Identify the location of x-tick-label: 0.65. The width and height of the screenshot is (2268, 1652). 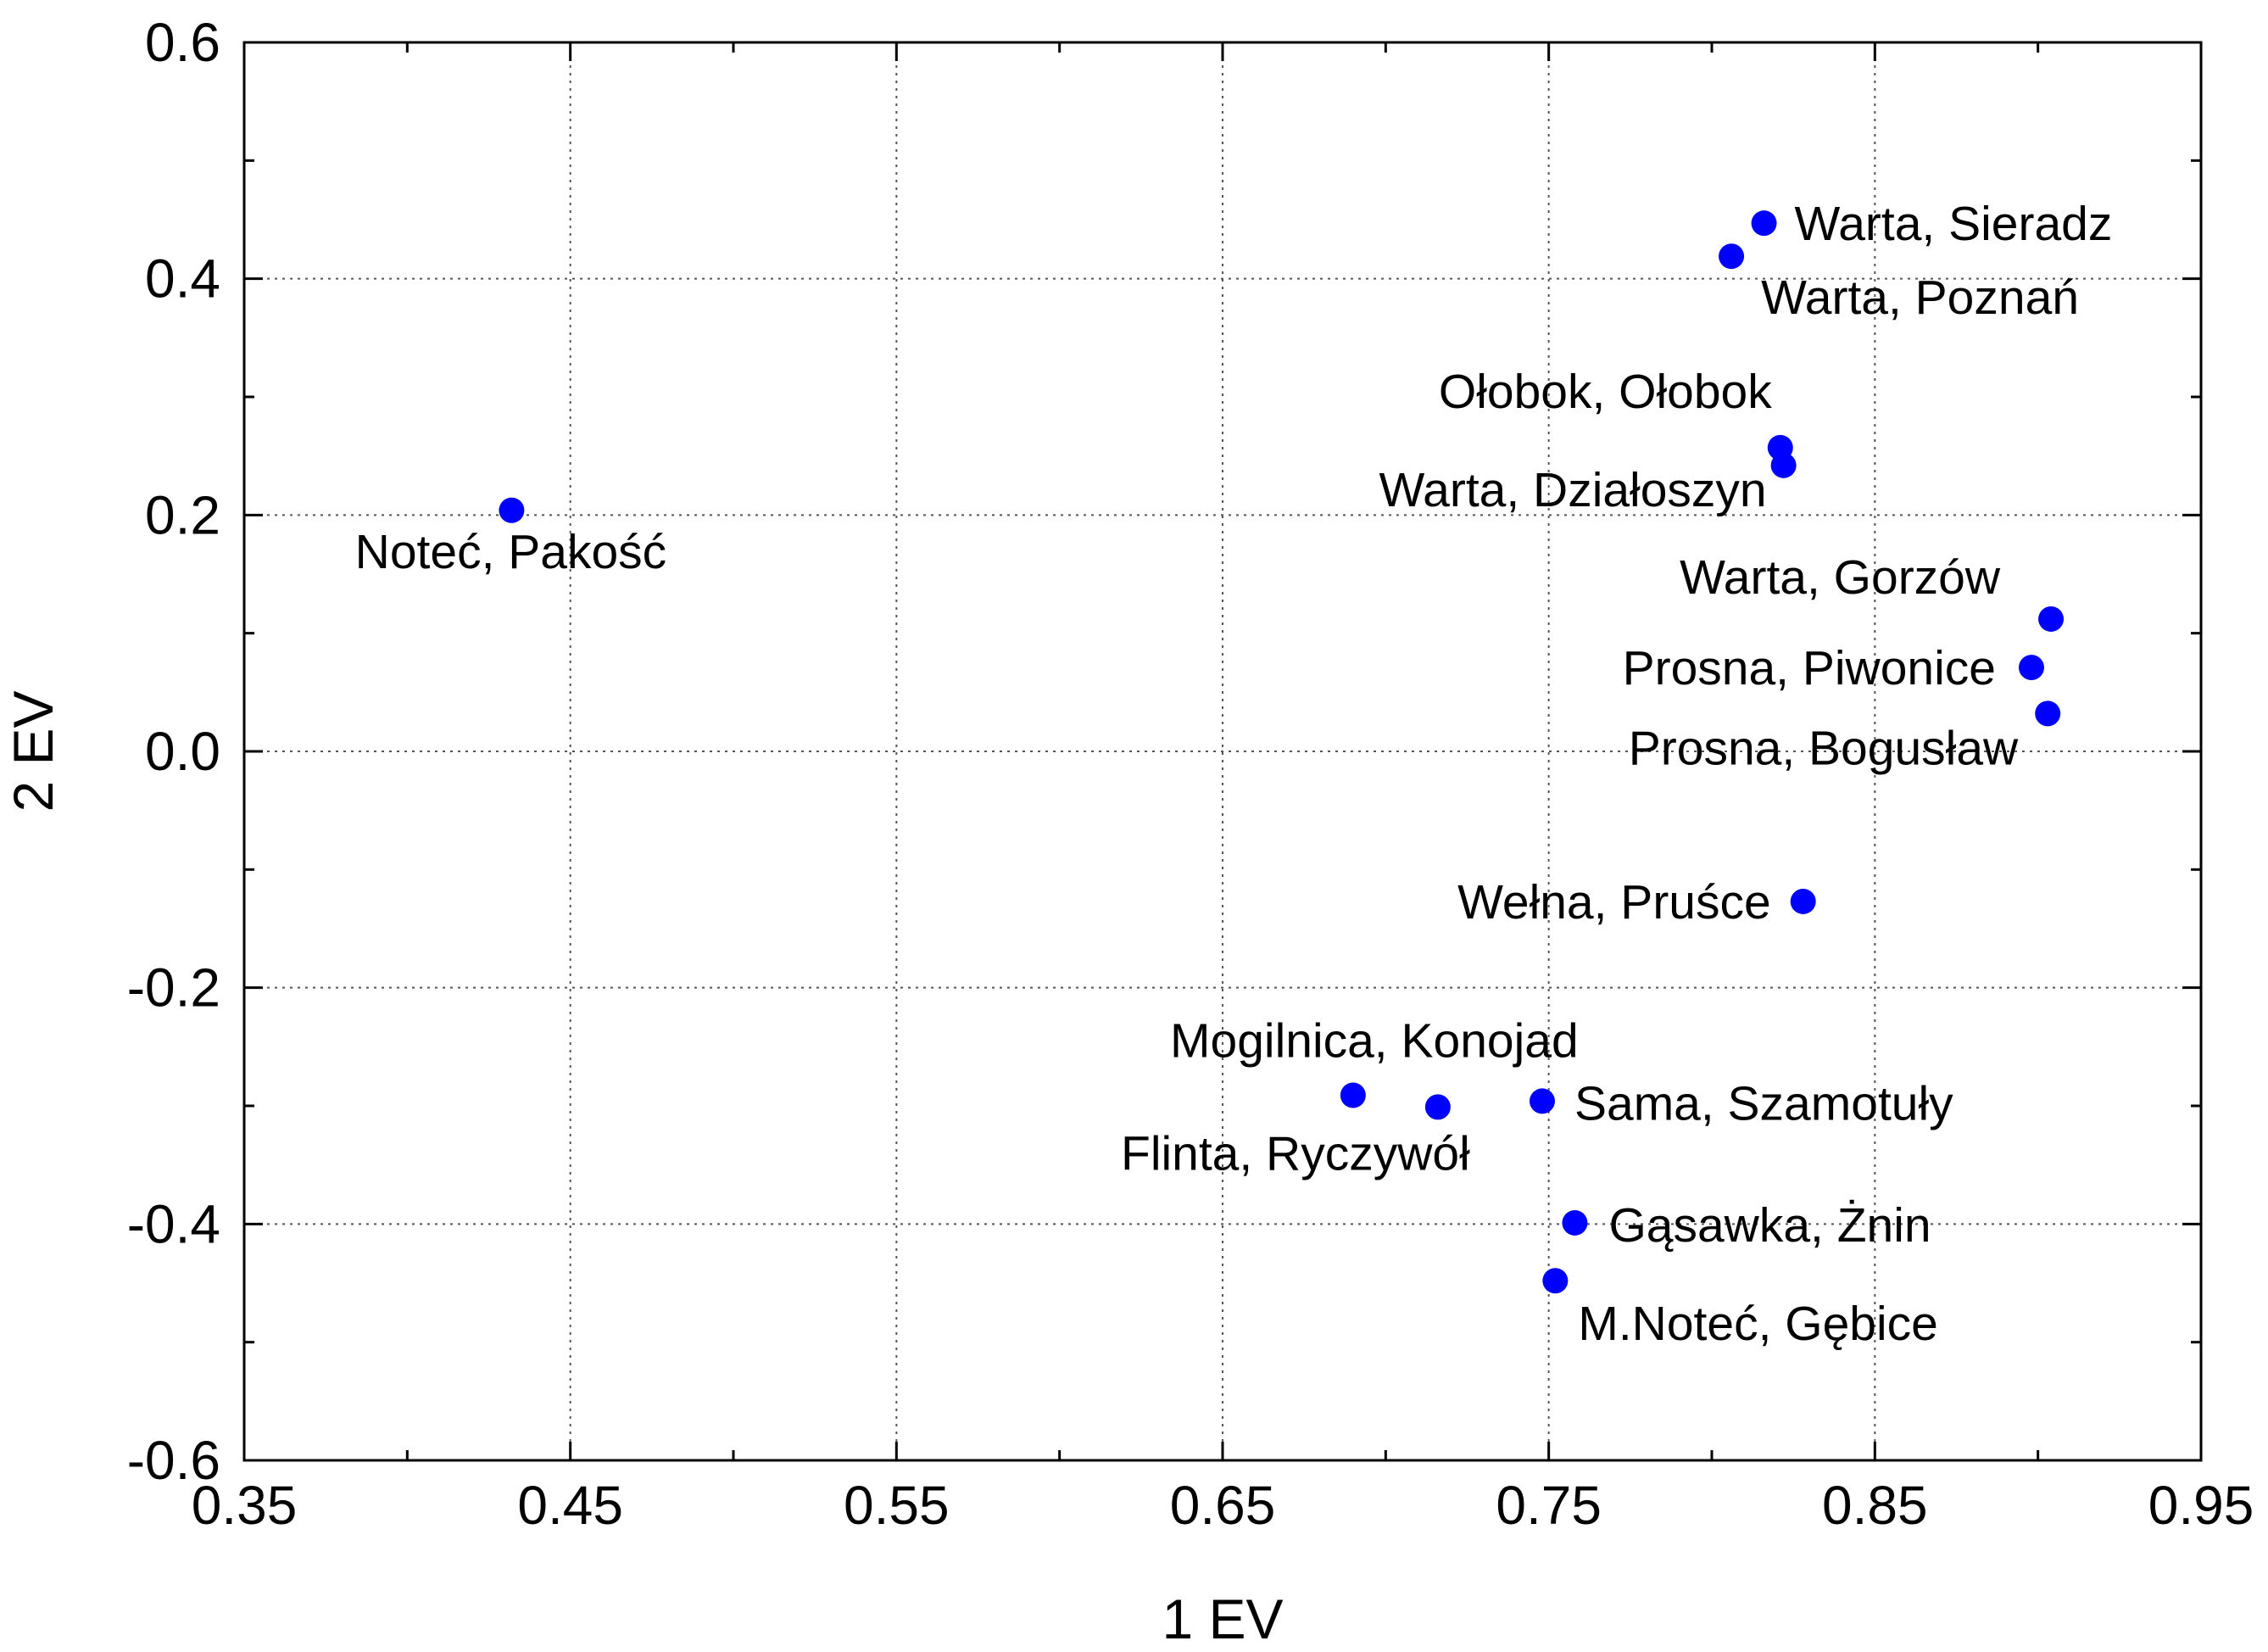
(1223, 1505).